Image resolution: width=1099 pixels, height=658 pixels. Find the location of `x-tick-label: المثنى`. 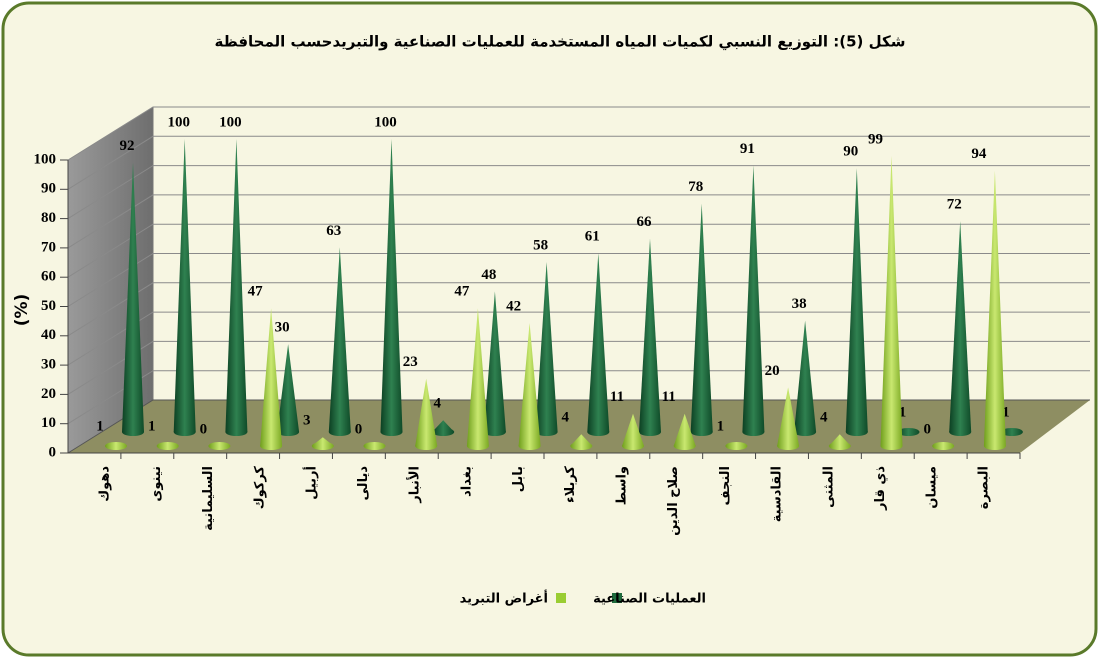

x-tick-label: المثنى is located at coordinates (828, 487).